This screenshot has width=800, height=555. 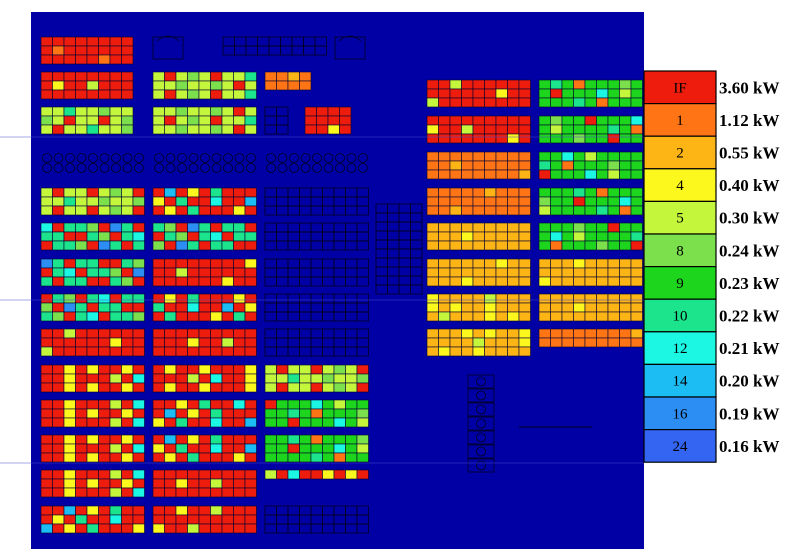 I want to click on legend-value-label: 0.20 kW, so click(x=749, y=381).